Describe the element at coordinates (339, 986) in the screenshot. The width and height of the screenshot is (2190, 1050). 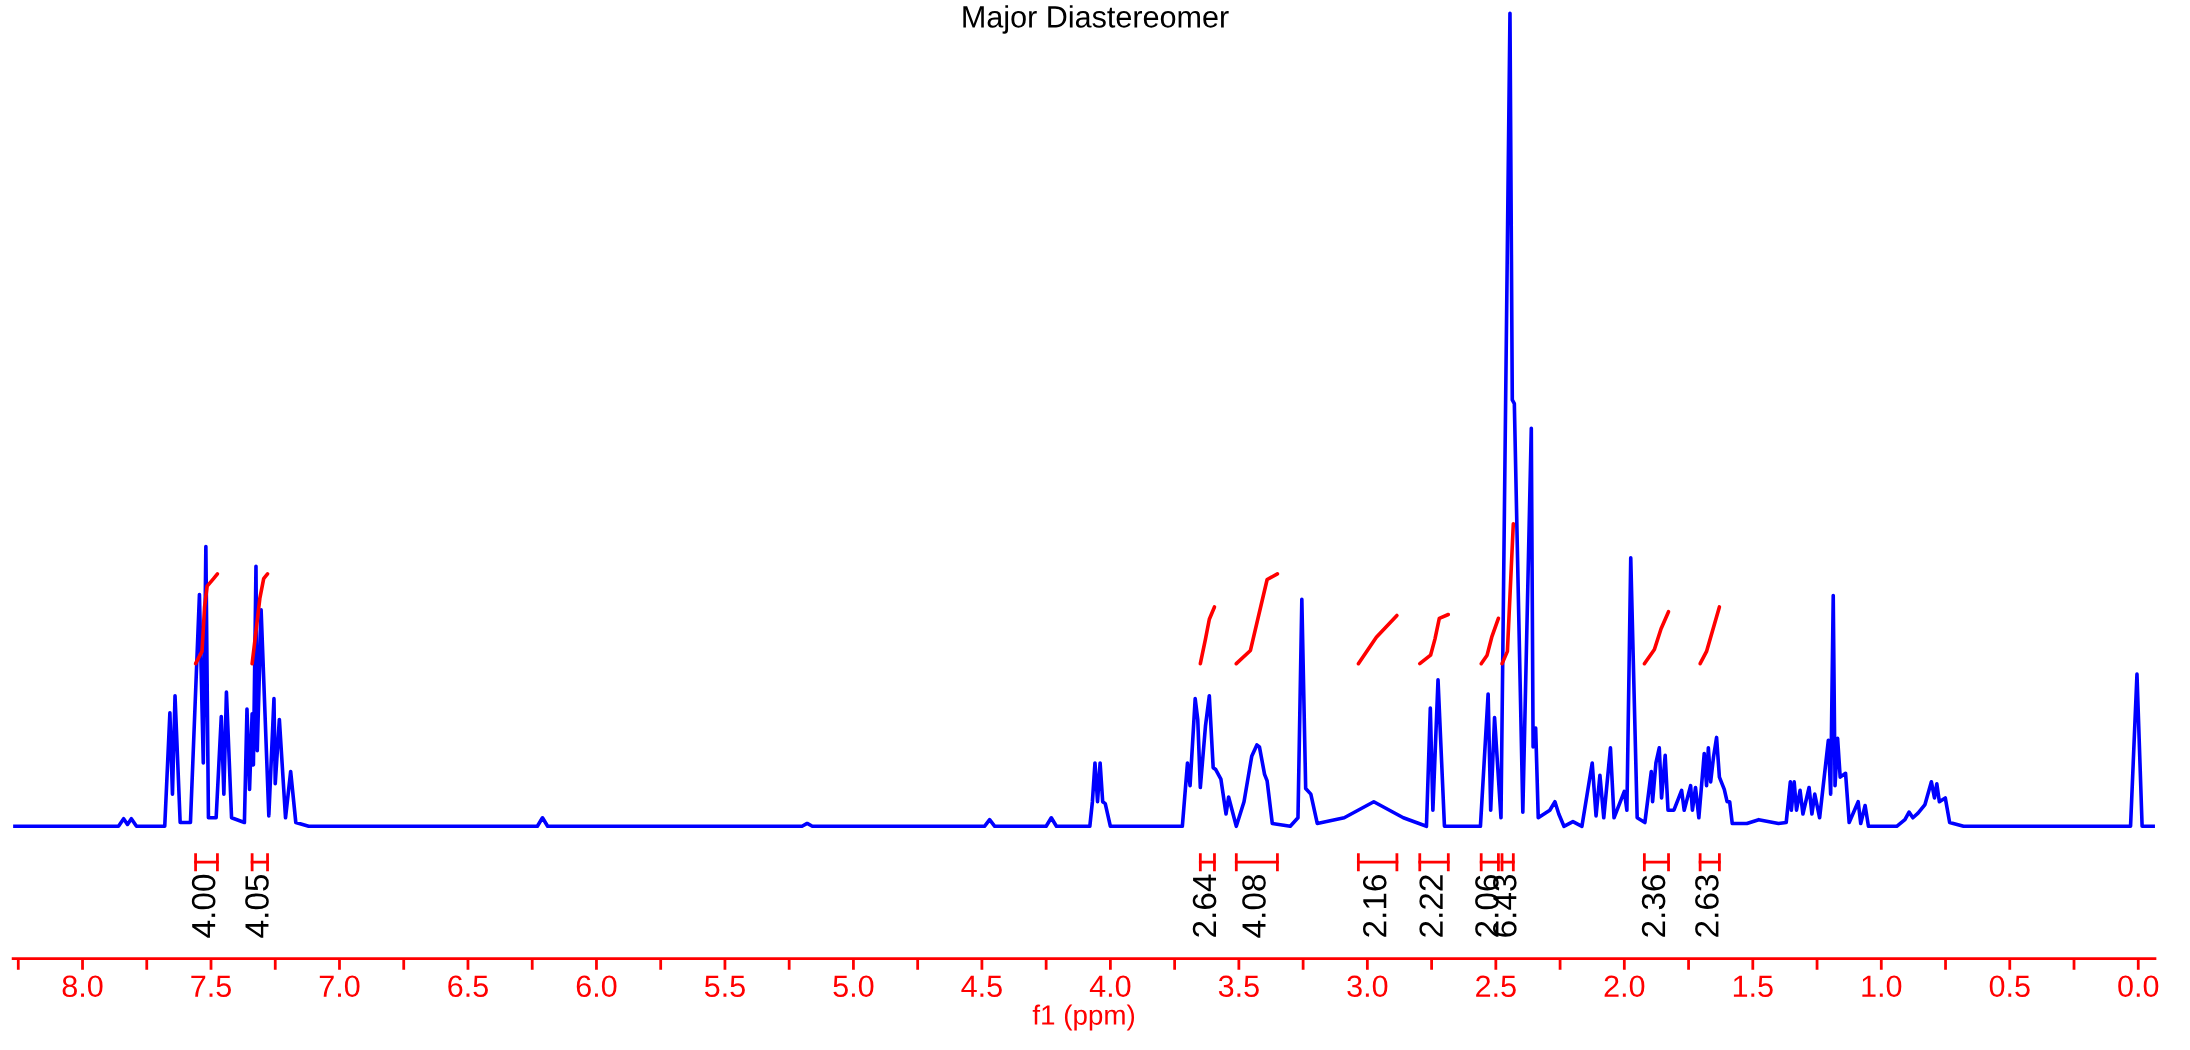
I see `x-tick-label: 7.0` at that location.